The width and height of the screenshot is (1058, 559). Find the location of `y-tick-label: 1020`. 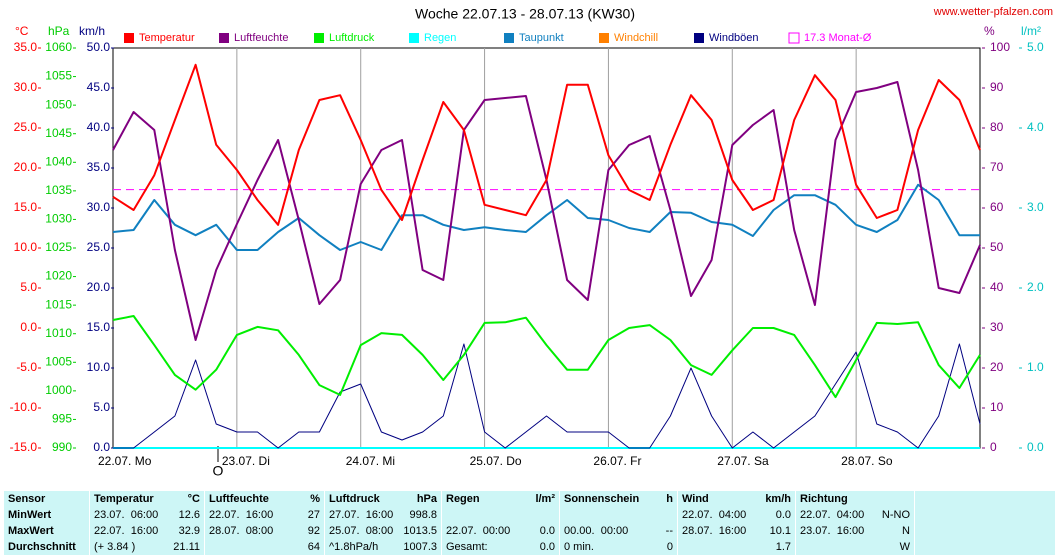

y-tick-label: 1020 is located at coordinates (58, 276).